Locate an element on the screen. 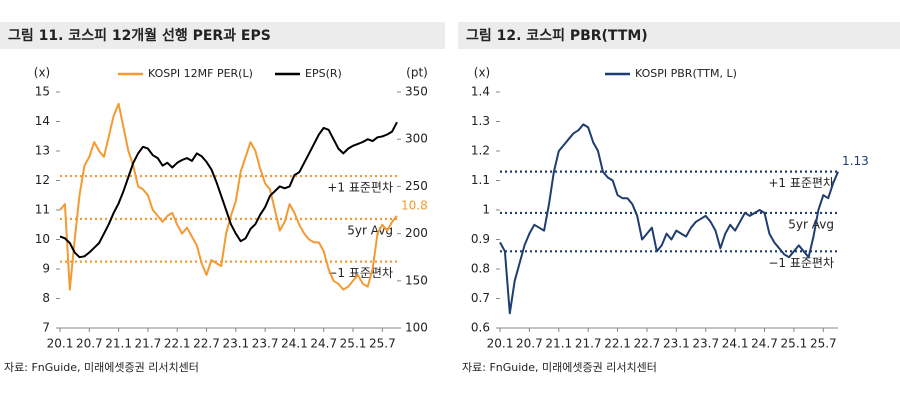 The image size is (900, 400). reference-label: 5yr Avg is located at coordinates (811, 224).